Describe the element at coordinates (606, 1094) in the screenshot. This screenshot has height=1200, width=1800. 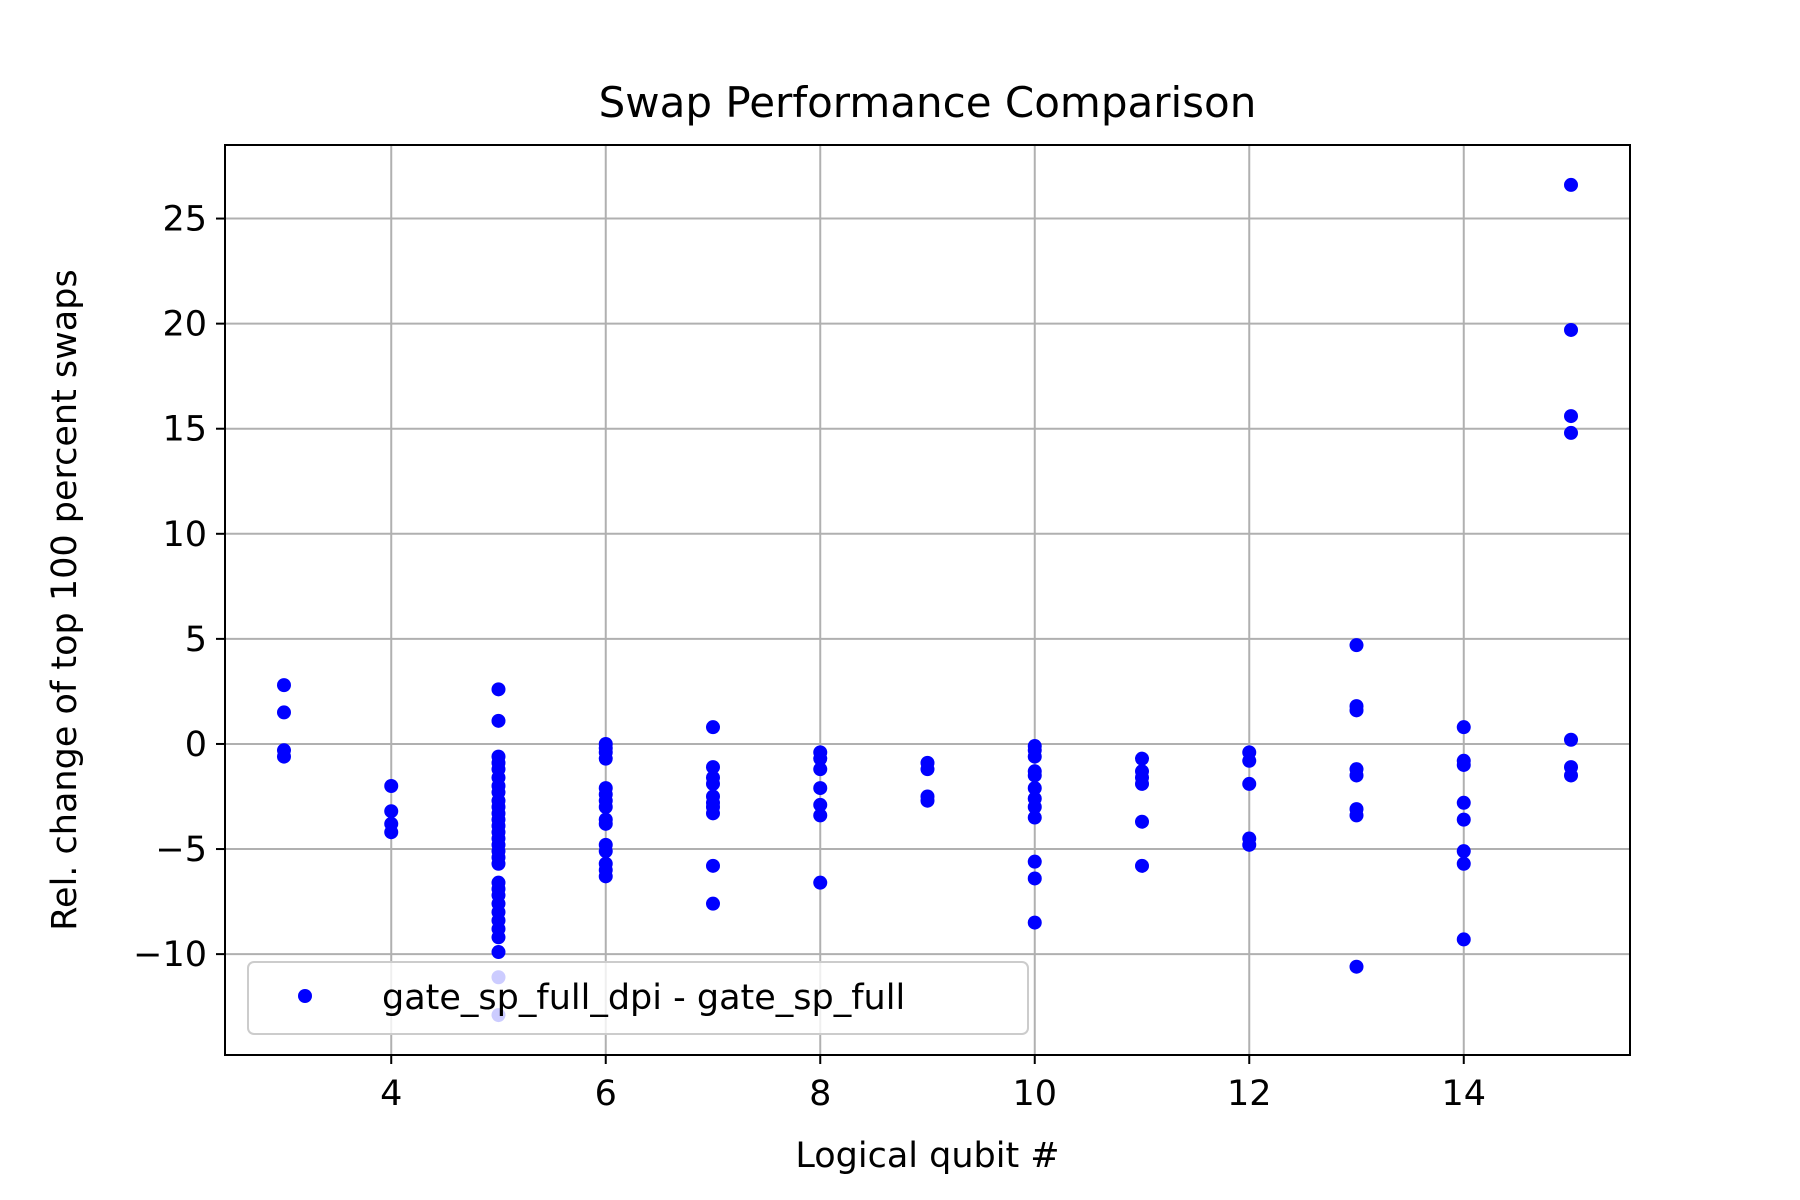
I see `x-tick-label: 6` at that location.